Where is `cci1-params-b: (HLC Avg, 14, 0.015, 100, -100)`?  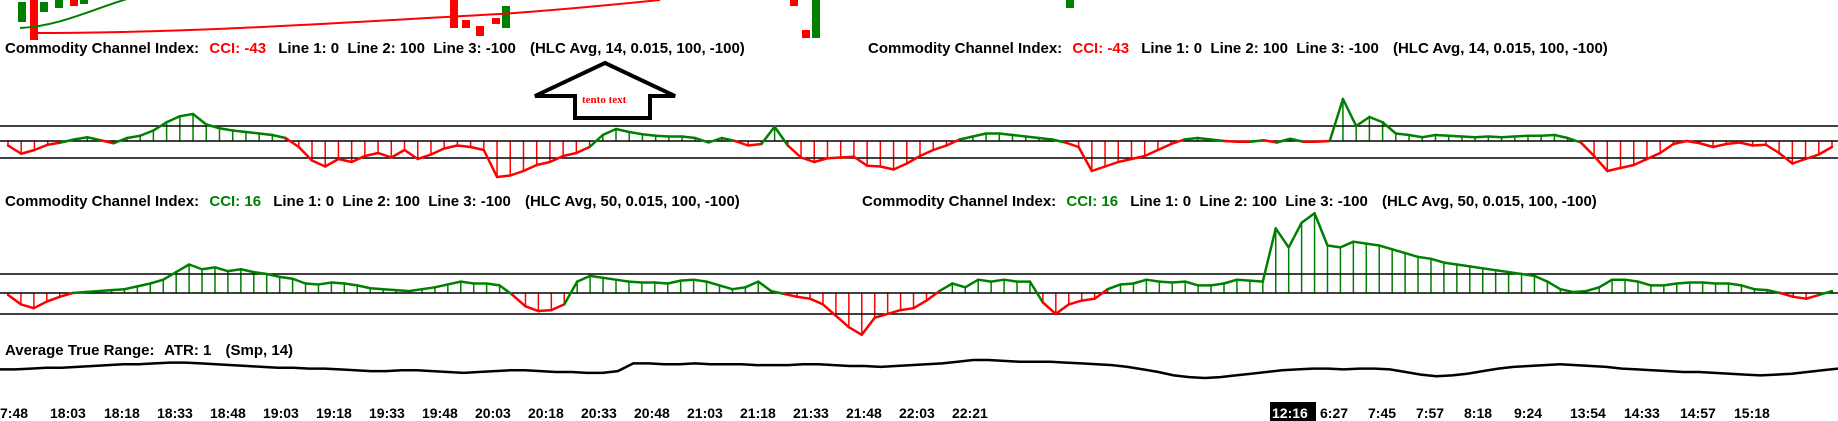 cci1-params-b: (HLC Avg, 14, 0.015, 100, -100) is located at coordinates (1500, 48).